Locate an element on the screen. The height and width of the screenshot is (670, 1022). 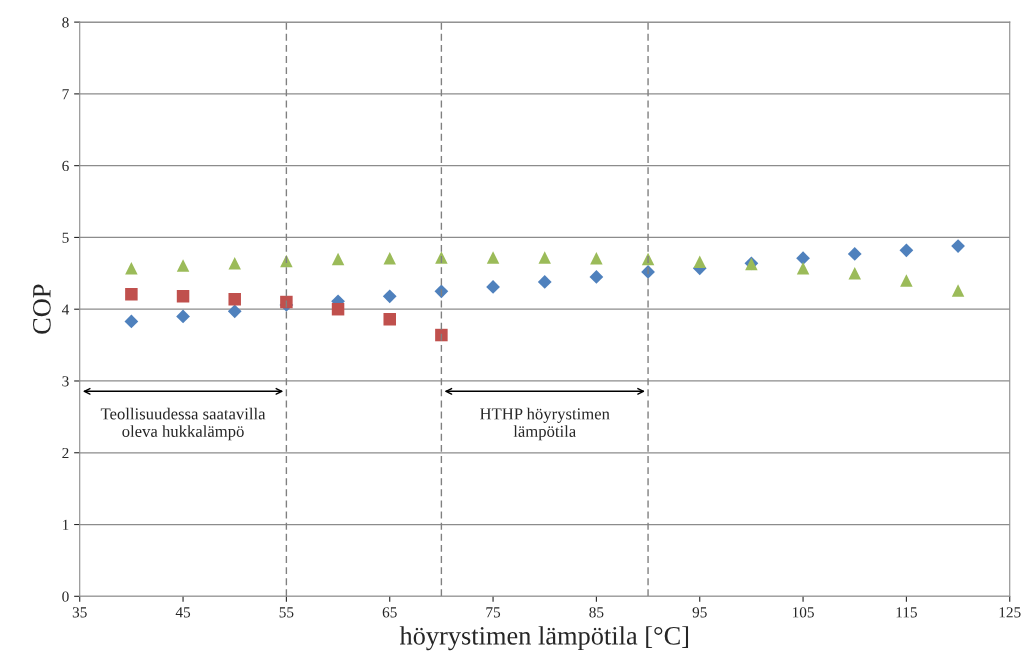
y-tick-label: 8 is located at coordinates (65, 22).